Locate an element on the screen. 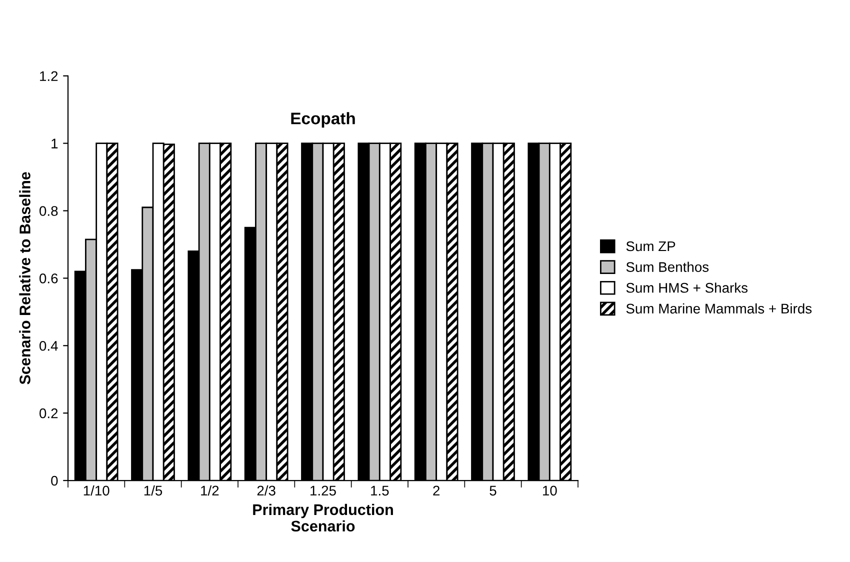 The height and width of the screenshot is (562, 850). y-tick-label: 0.2 is located at coordinates (49, 413).